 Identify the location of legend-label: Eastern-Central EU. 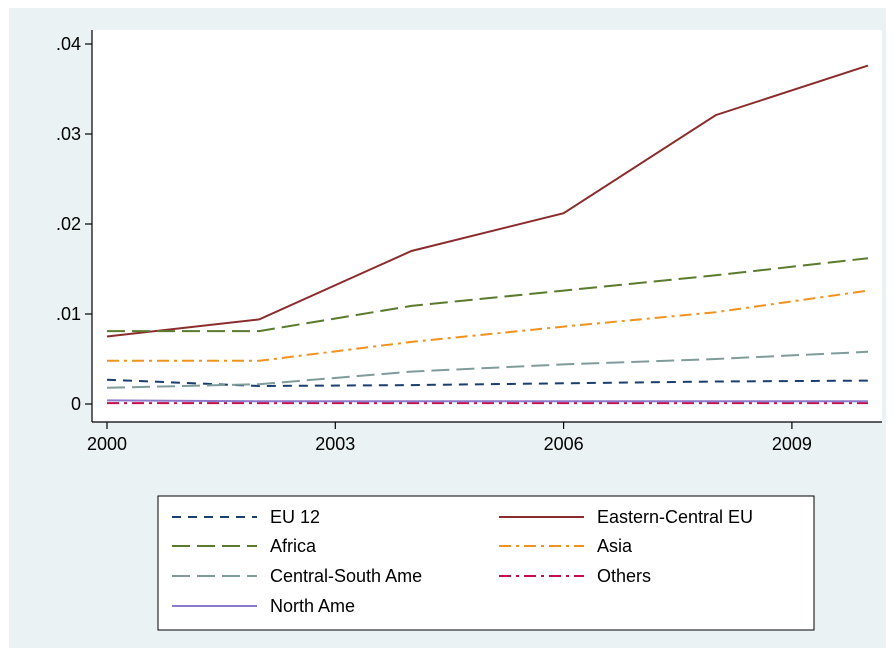
(675, 517).